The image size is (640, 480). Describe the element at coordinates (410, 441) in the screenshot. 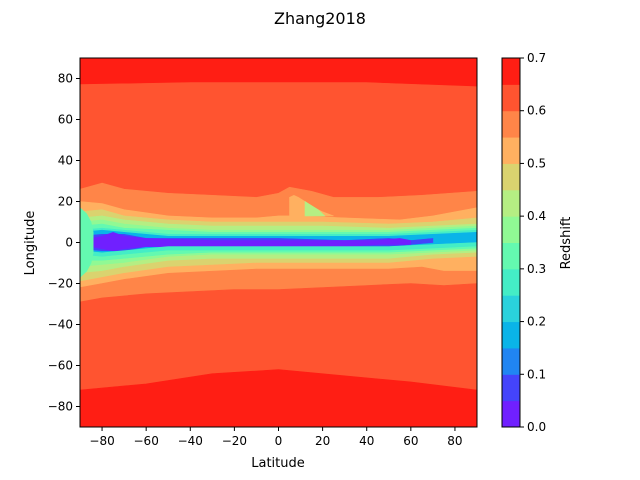

I see `x-tick-label: 60` at that location.